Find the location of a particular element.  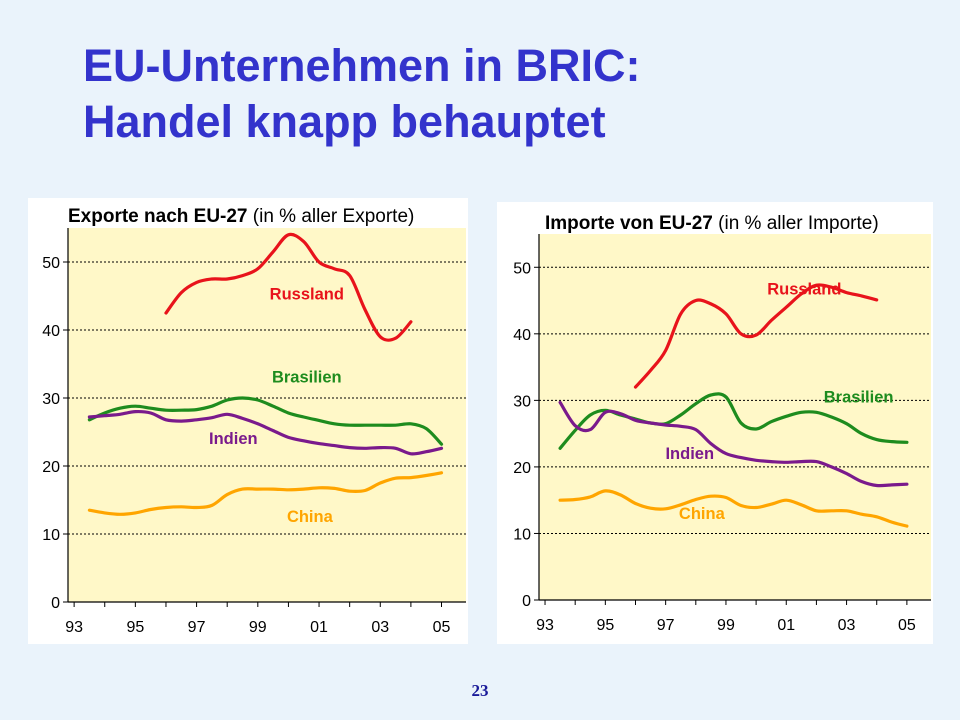

chart-title: Exporte nach EU-27 (in % aller Exporte) is located at coordinates (241, 216).